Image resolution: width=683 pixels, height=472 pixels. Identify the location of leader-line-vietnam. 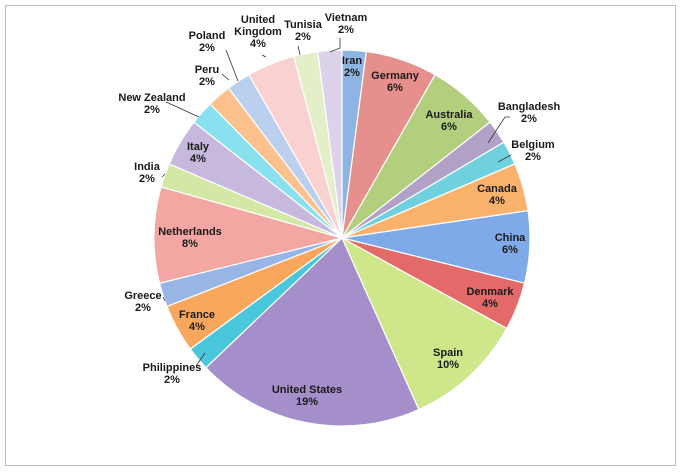
(335, 45).